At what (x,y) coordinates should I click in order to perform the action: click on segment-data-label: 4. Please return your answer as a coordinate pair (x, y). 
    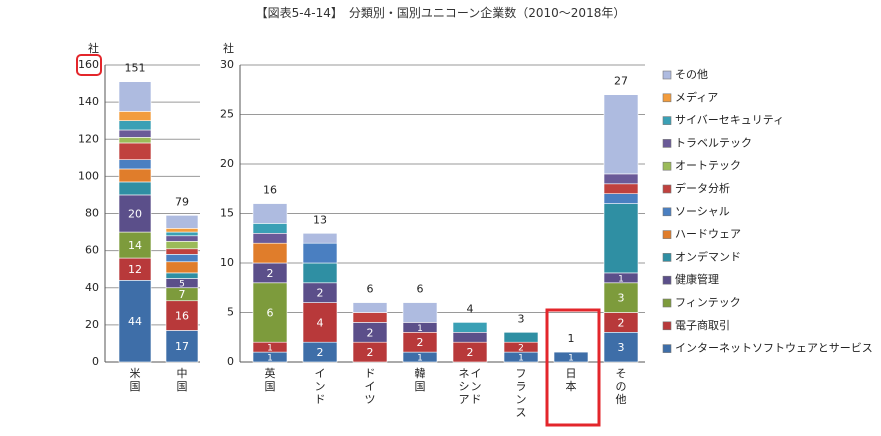
    Looking at the image, I should click on (320, 322).